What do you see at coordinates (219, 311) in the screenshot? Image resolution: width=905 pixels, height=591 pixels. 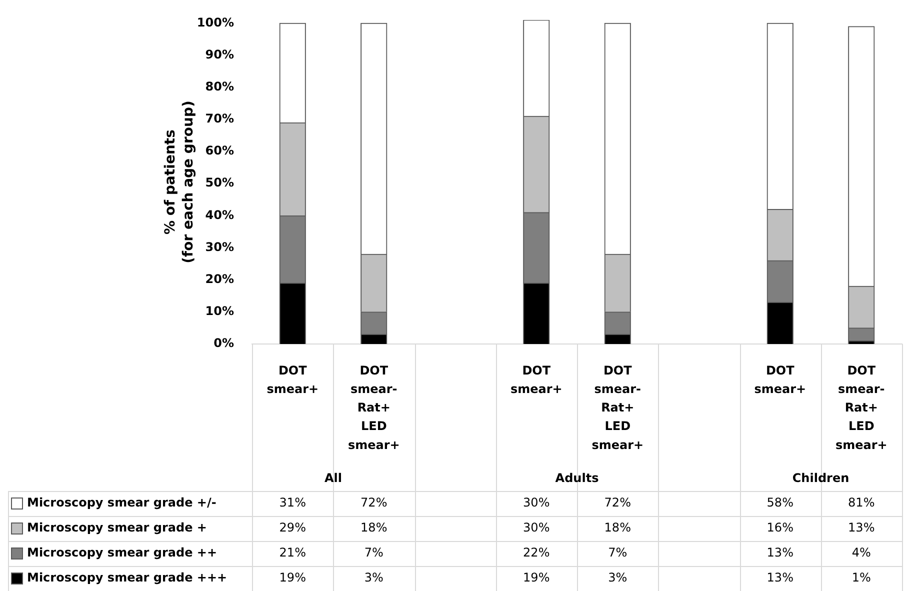 I see `y-tick-label: 10%` at bounding box center [219, 311].